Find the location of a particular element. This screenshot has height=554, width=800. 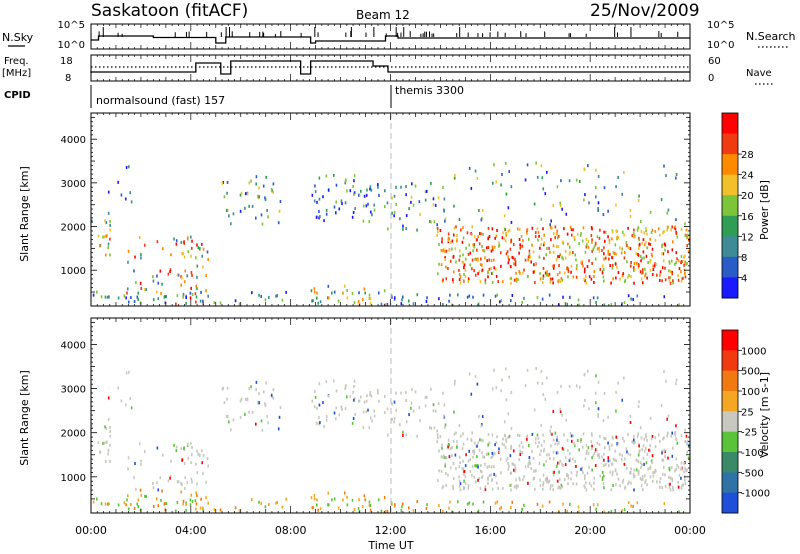

power-colorbar-label: Power [dB] is located at coordinates (764, 210).